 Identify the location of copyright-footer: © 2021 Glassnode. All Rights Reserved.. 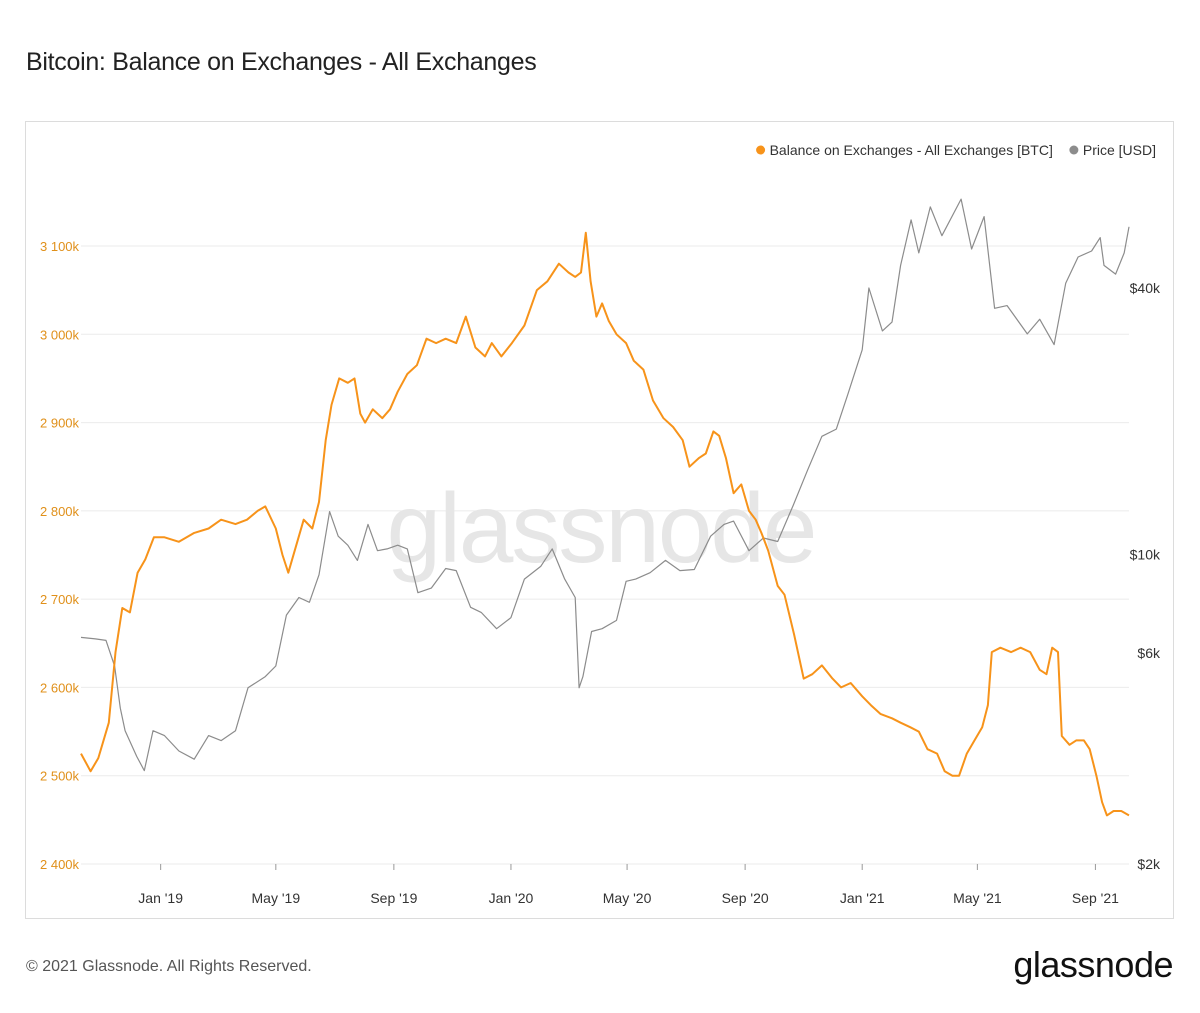
(169, 966).